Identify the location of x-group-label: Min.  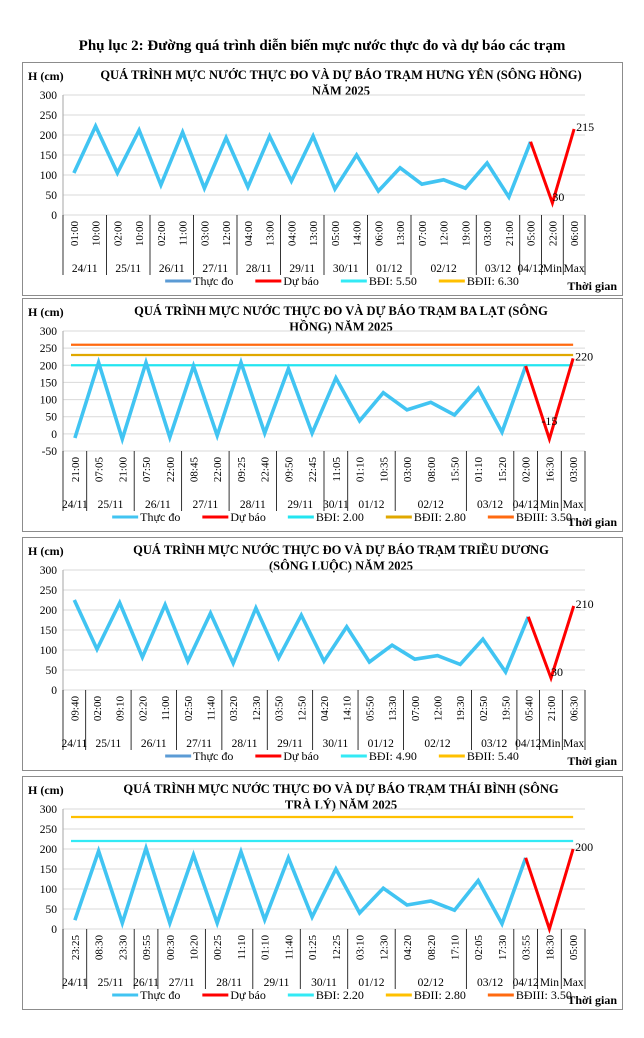
(549, 983).